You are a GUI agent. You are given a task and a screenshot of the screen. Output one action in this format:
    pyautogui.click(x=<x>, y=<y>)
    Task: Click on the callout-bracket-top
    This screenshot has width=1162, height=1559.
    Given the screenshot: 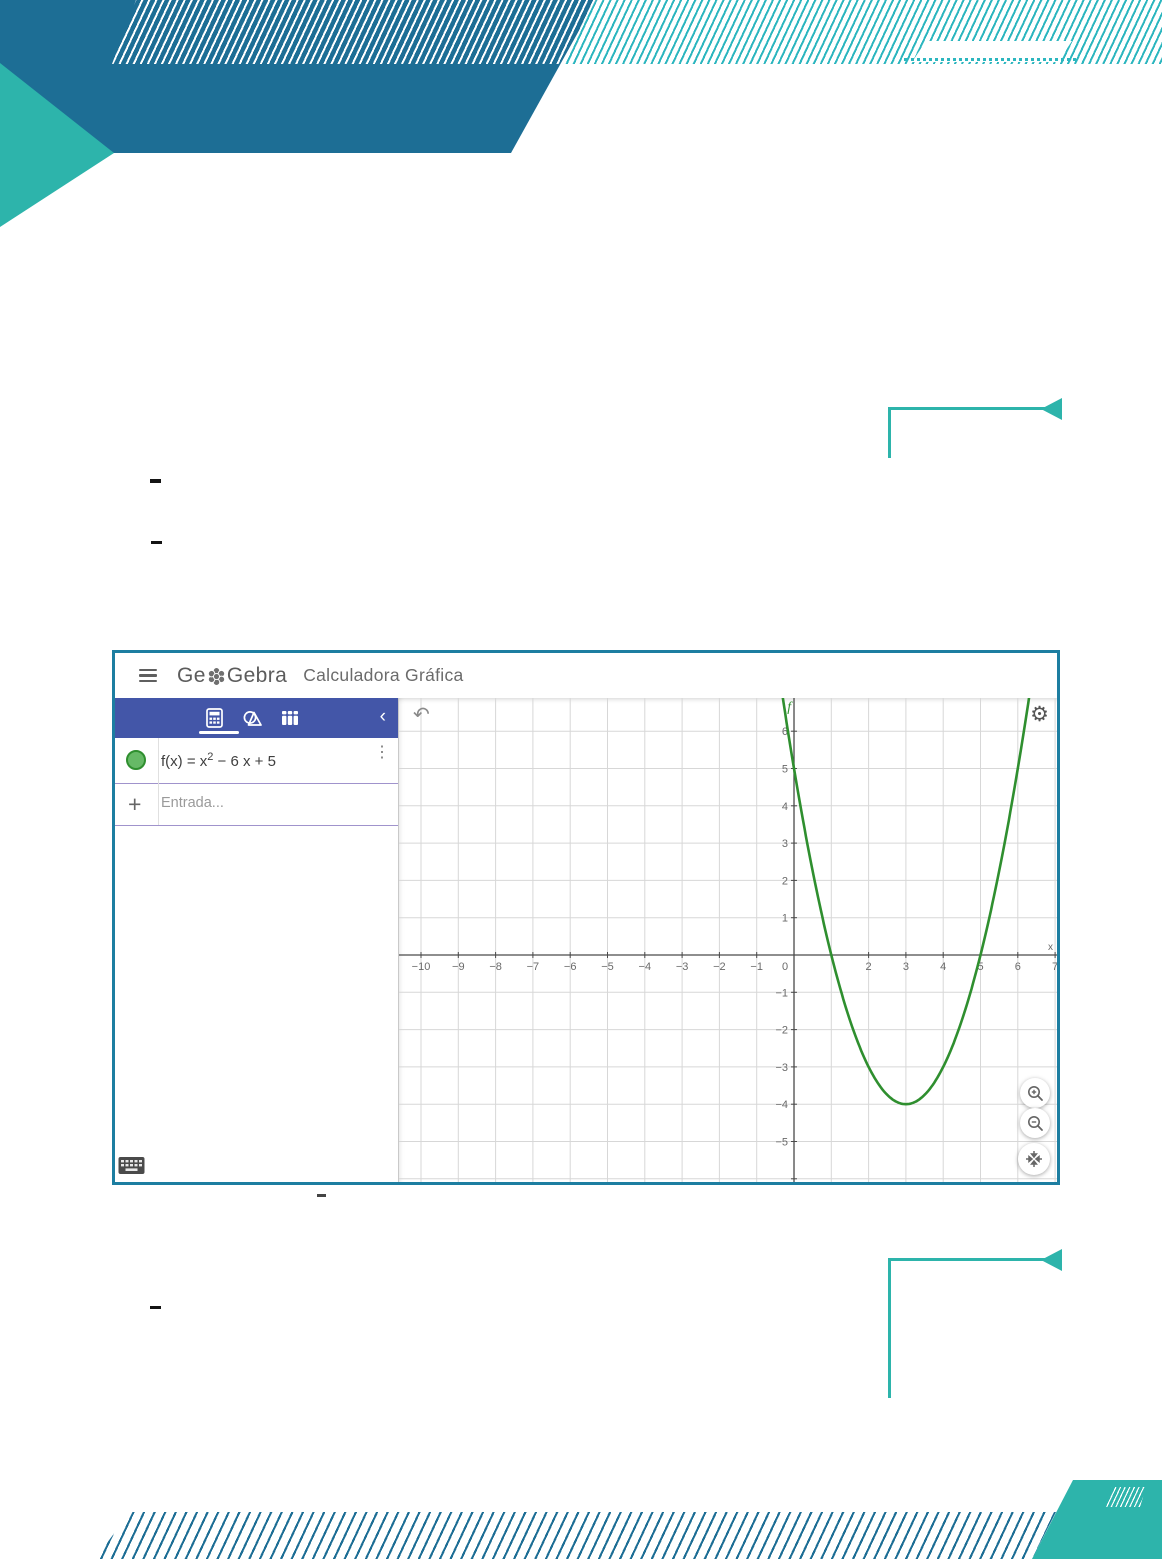 What is the action you would take?
    pyautogui.click(x=975, y=429)
    